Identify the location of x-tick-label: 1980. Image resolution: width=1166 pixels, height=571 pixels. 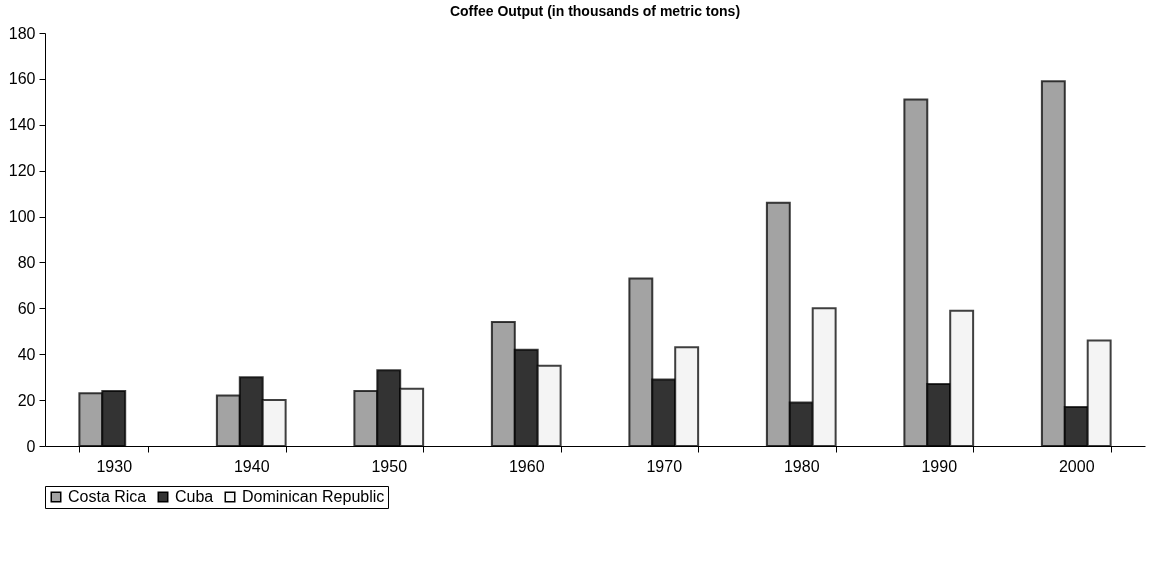
(801, 466).